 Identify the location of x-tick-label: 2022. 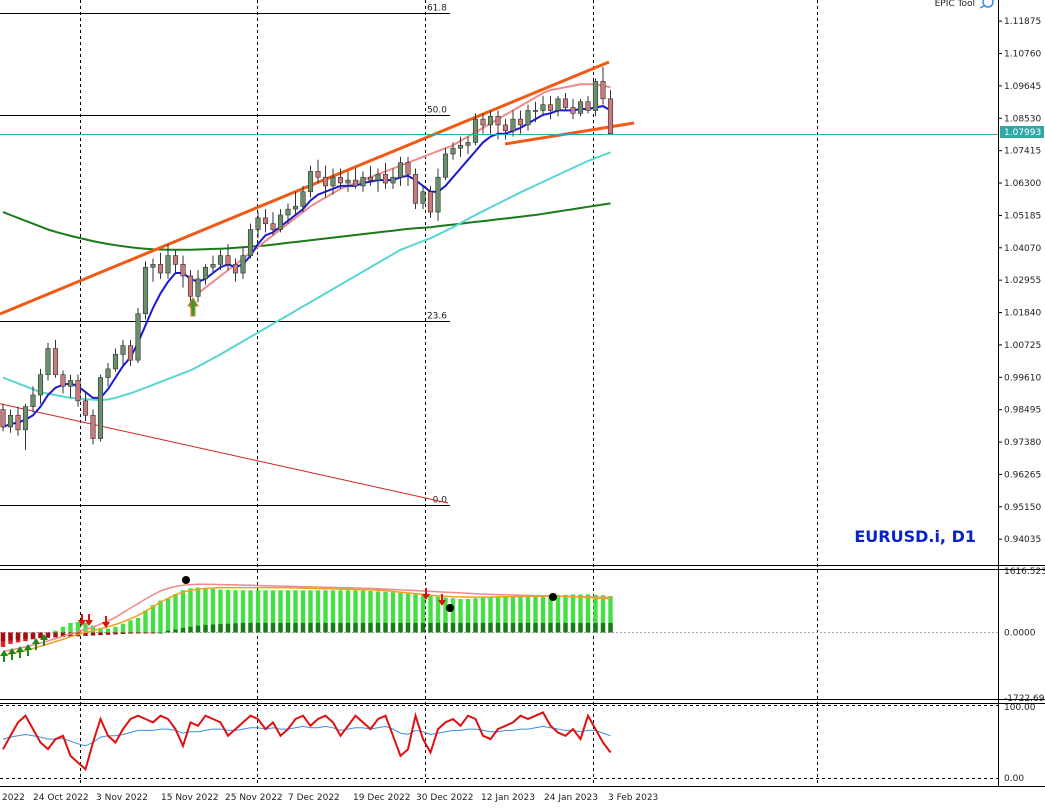
(13, 798).